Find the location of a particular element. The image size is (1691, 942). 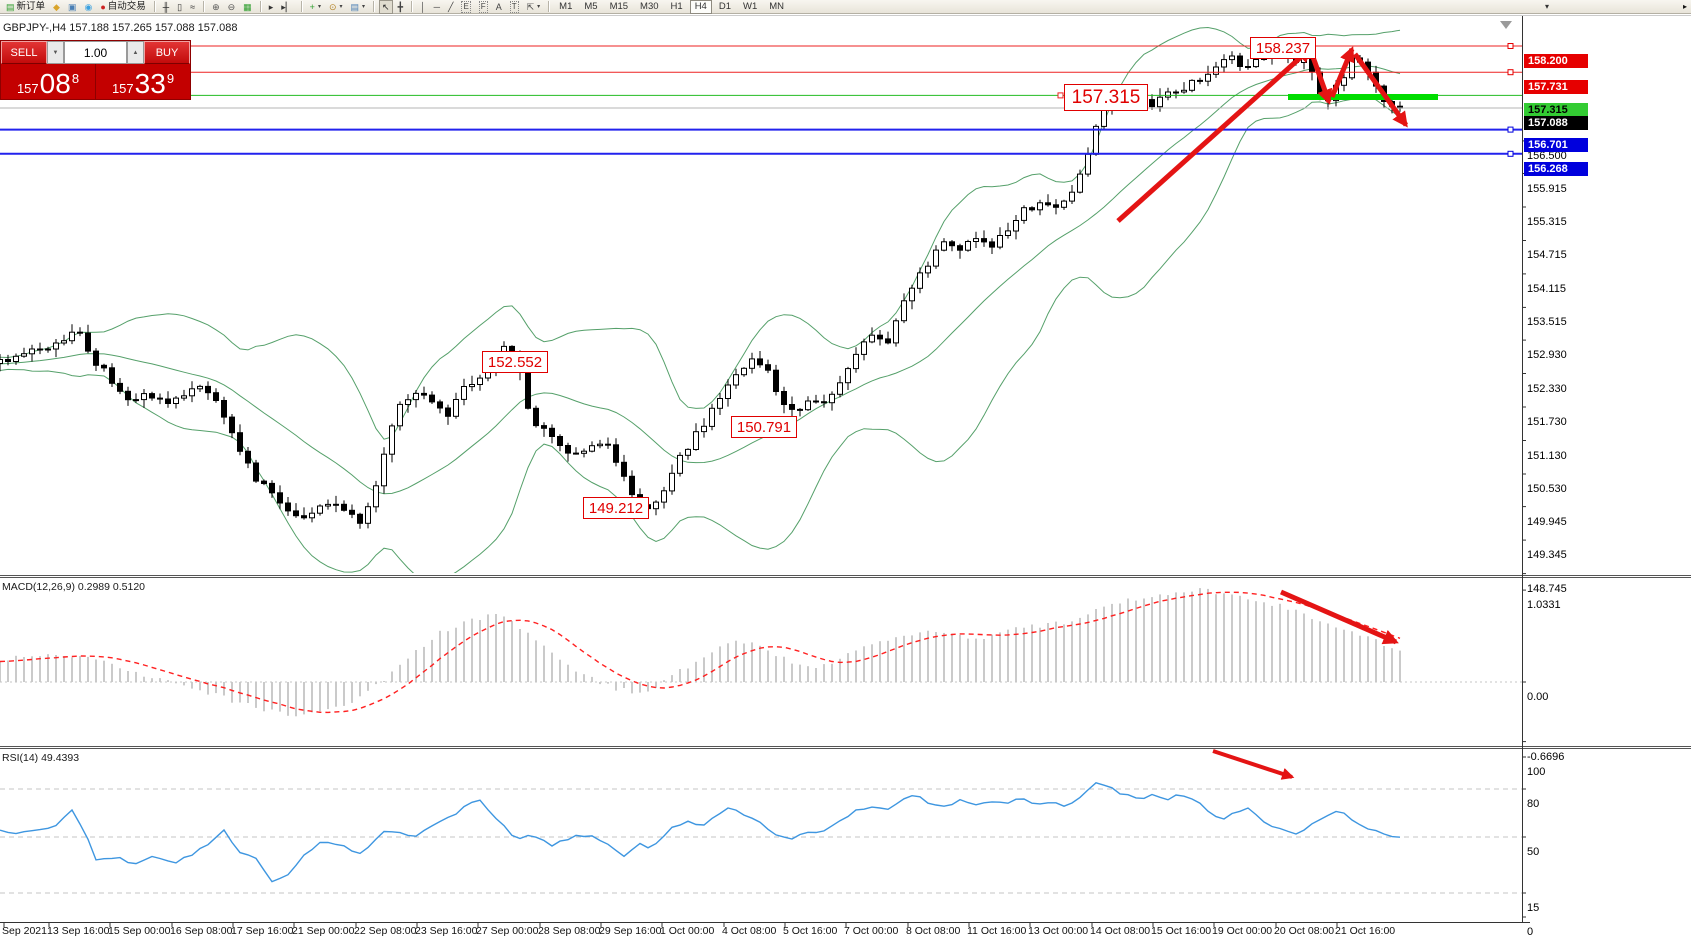

price-badge-158.200: 158.200 is located at coordinates (1556, 61).